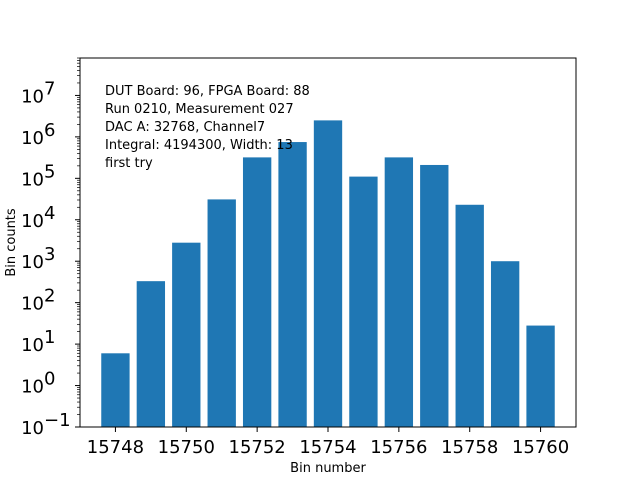 This screenshot has height=480, width=640. What do you see at coordinates (57, 420) in the screenshot?
I see `y-tick-exponent: −1` at bounding box center [57, 420].